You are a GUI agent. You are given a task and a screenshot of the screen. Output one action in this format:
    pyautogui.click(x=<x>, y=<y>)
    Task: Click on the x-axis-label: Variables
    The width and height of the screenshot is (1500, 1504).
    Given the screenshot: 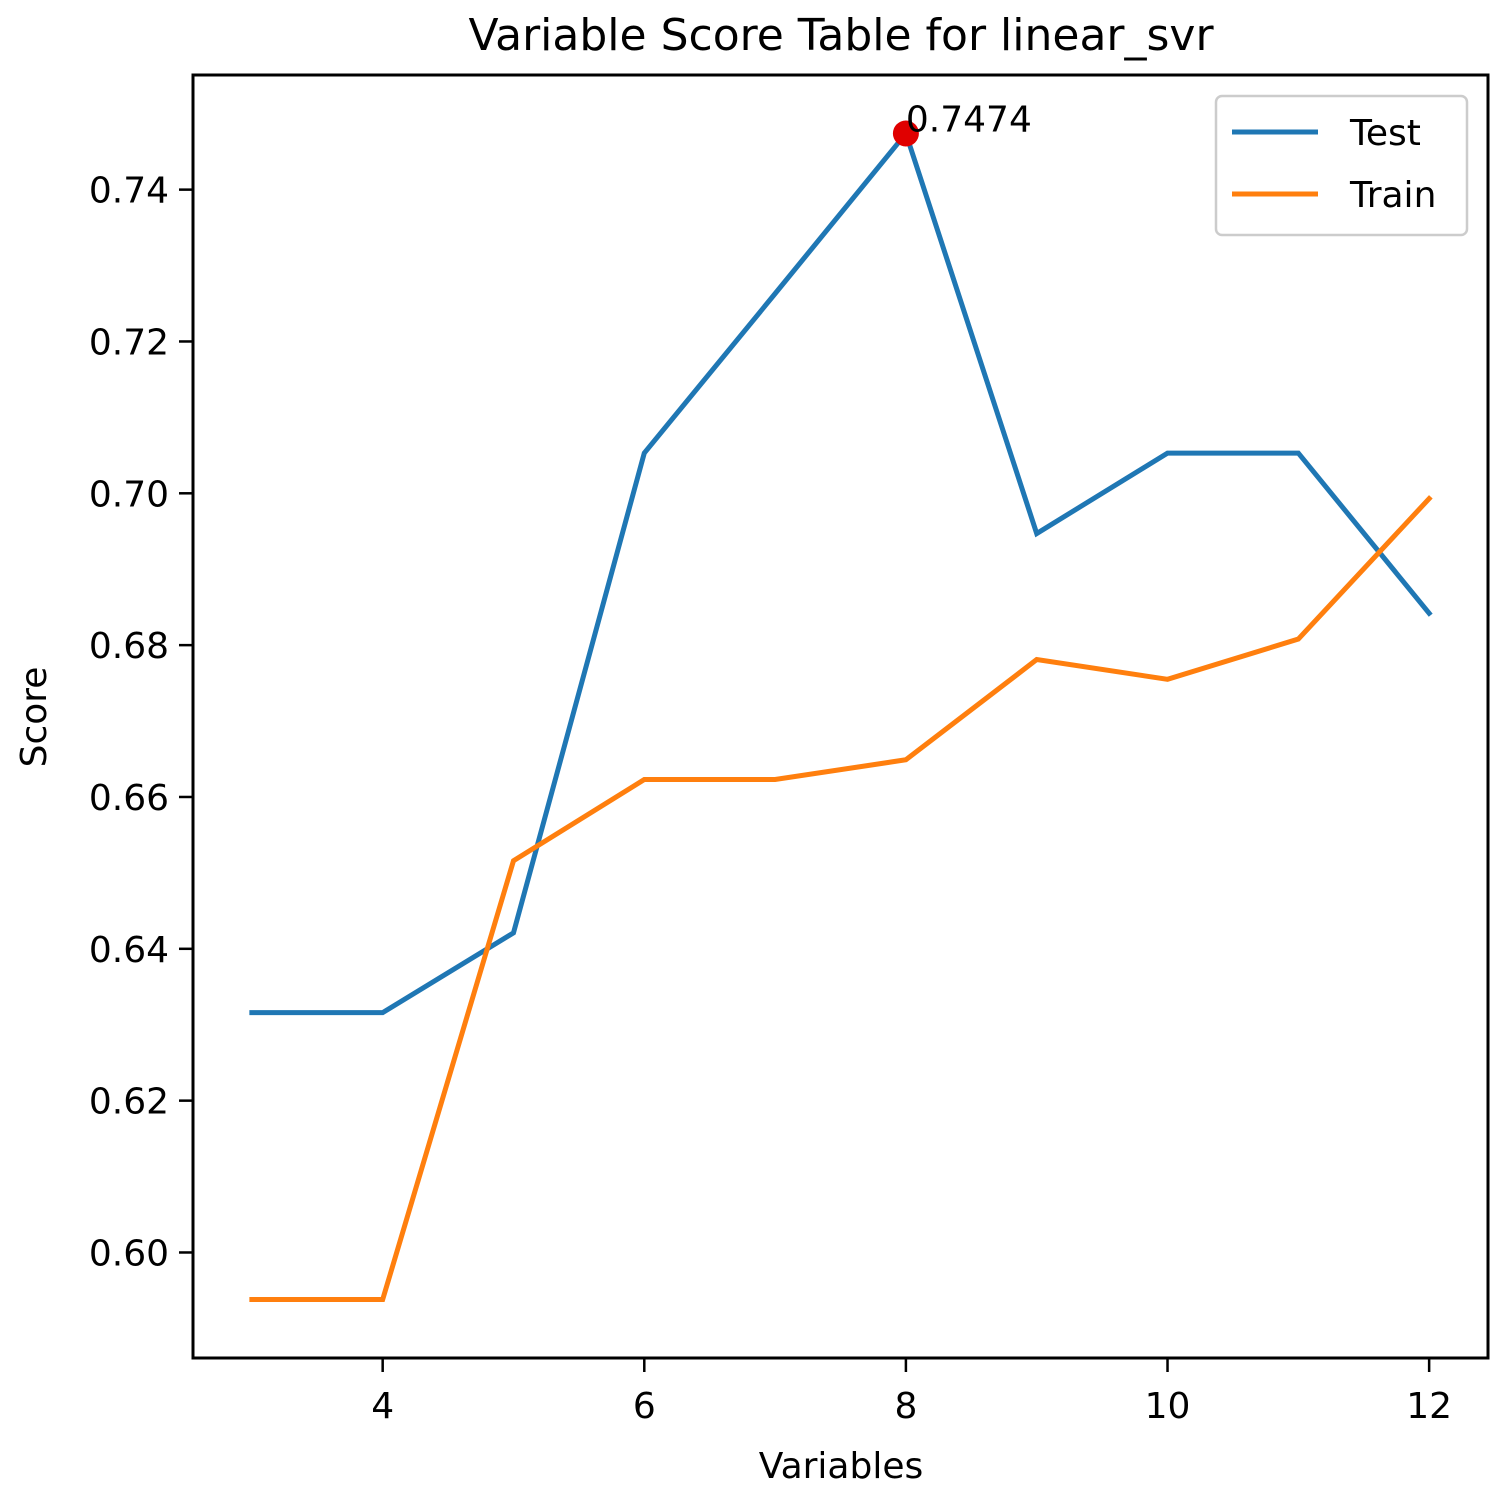 What is the action you would take?
    pyautogui.click(x=841, y=1466)
    